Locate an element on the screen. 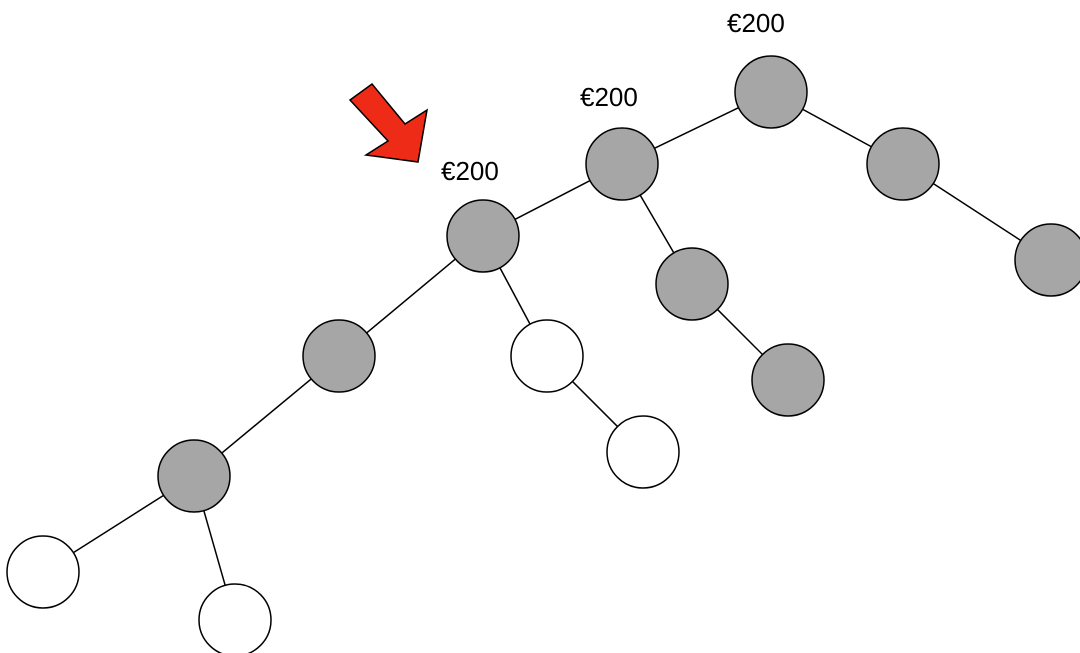 Image resolution: width=1080 pixels, height=653 pixels. node-labels: €200 €200 €200 is located at coordinates (613, 97).